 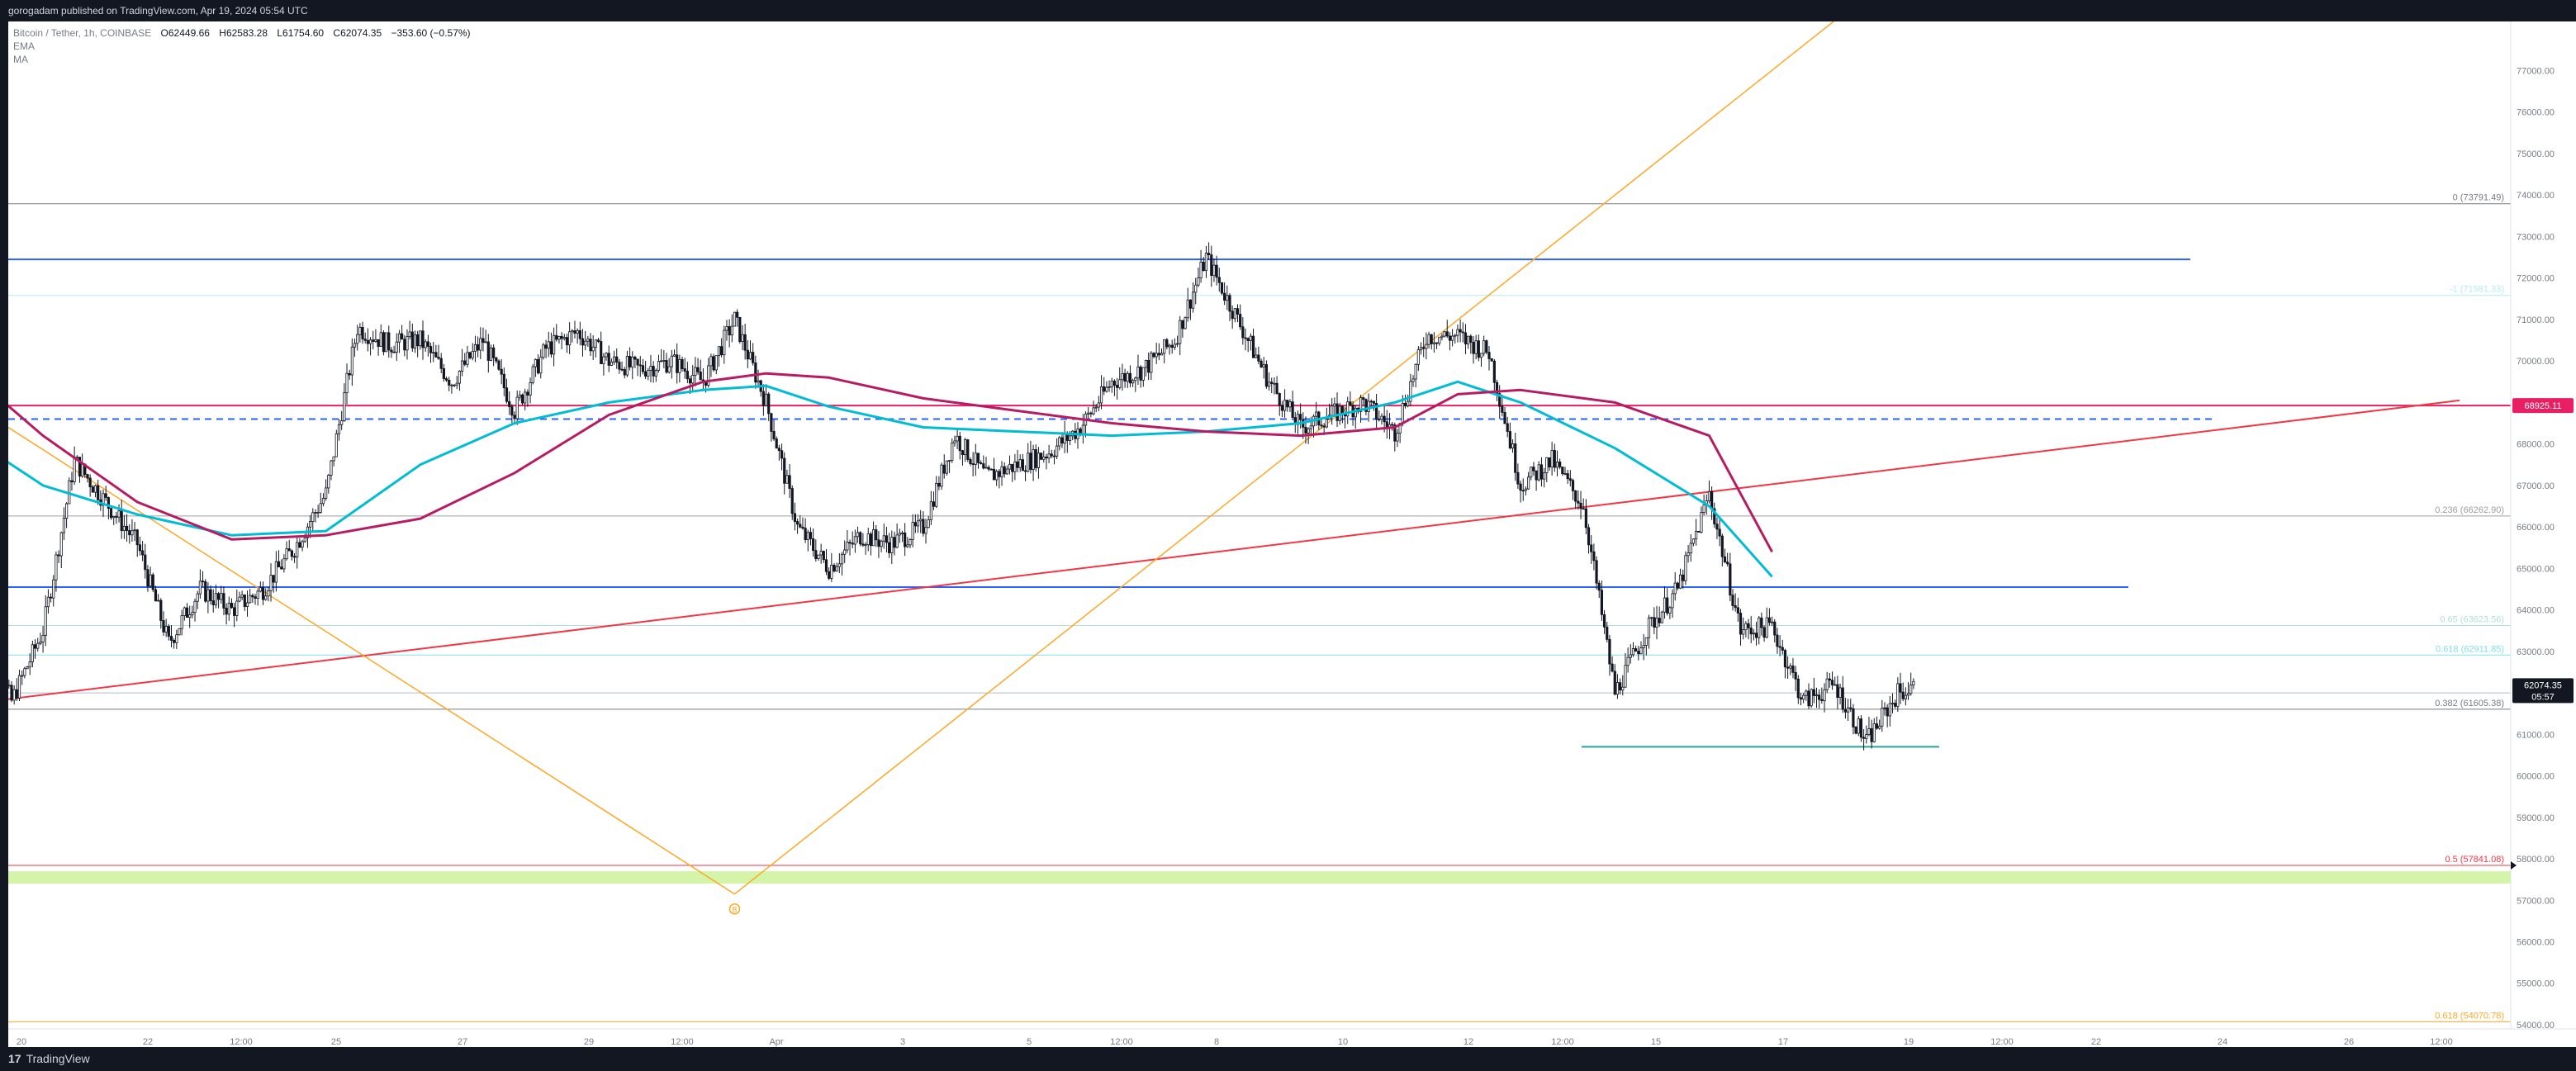 What do you see at coordinates (589, 1042) in the screenshot?
I see `time-tick: 29` at bounding box center [589, 1042].